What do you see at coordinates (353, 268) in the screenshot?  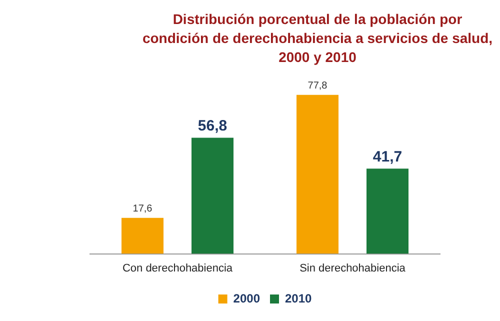 I see `x-tick-label: Sin derechohabiencia` at bounding box center [353, 268].